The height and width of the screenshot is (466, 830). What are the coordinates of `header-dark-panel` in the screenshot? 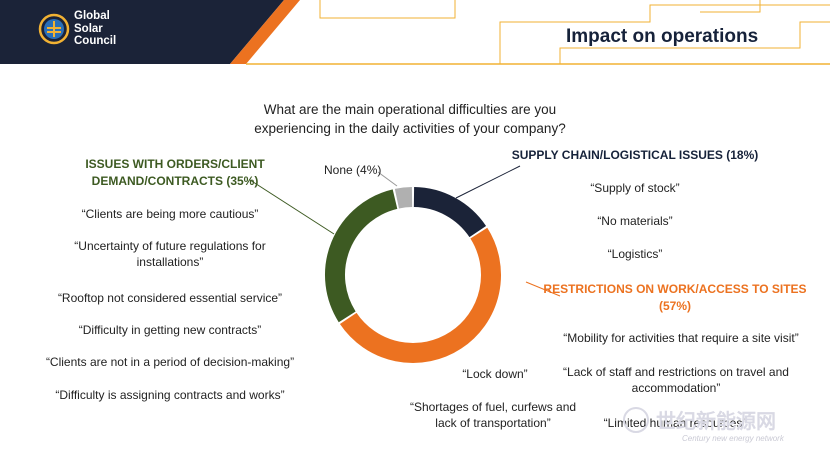 It's located at (142, 32).